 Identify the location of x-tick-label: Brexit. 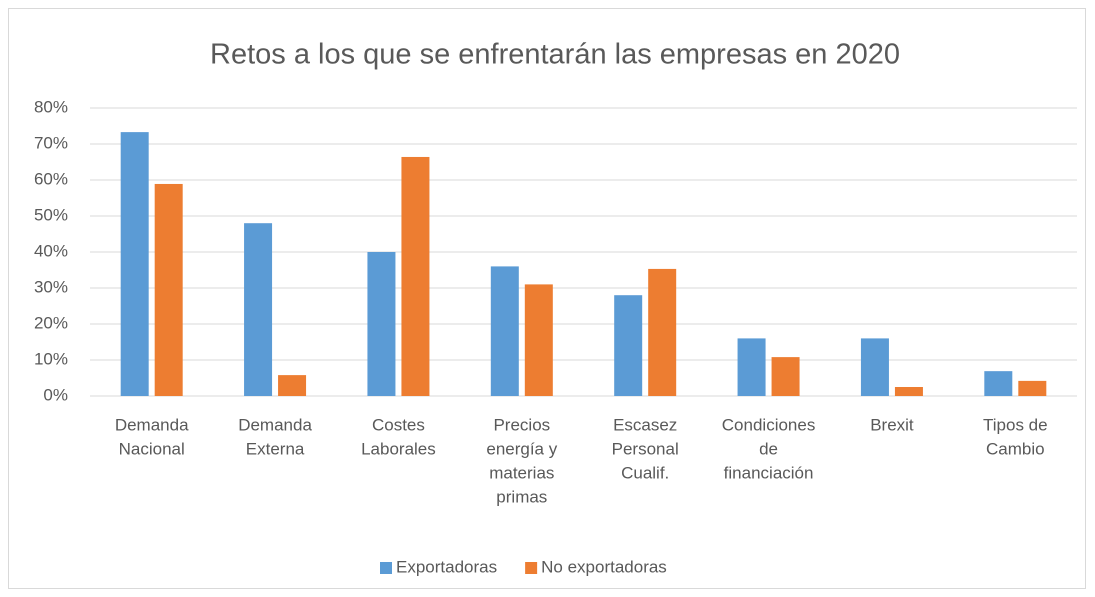
(892, 424).